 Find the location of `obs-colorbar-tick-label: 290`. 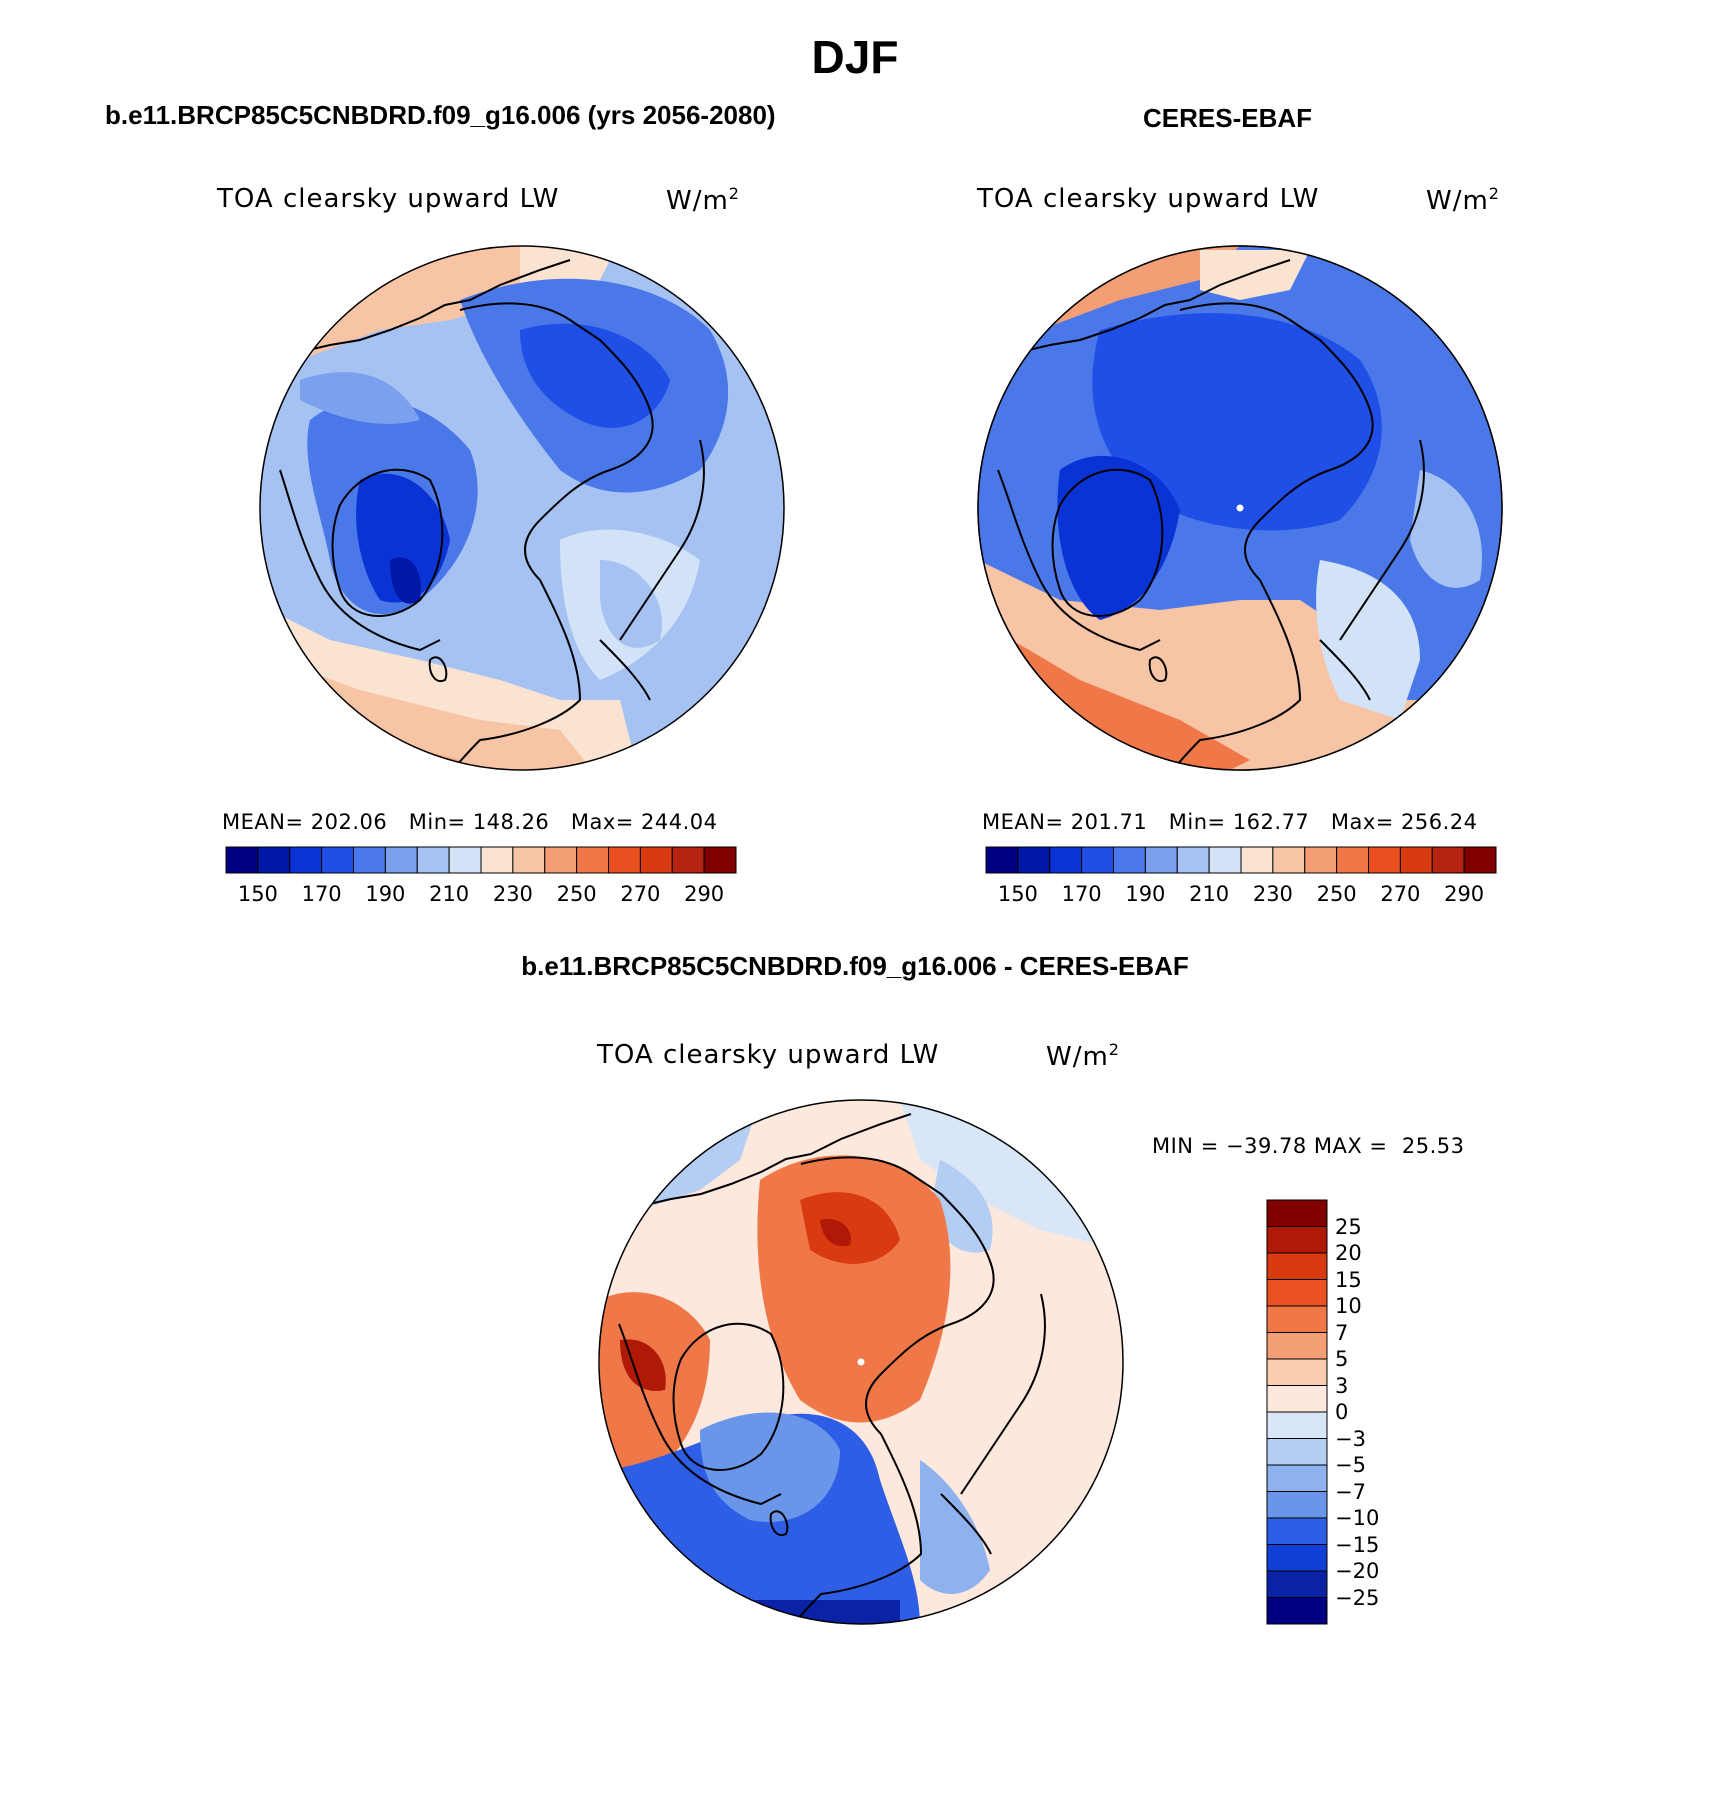

obs-colorbar-tick-label: 290 is located at coordinates (1464, 894).